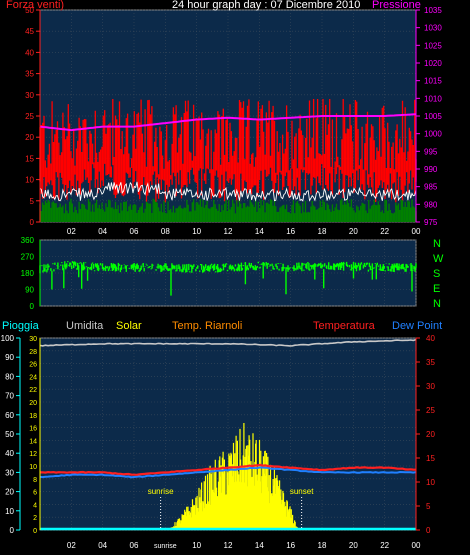  I want to click on direction-tick-label: 0, so click(32, 306).